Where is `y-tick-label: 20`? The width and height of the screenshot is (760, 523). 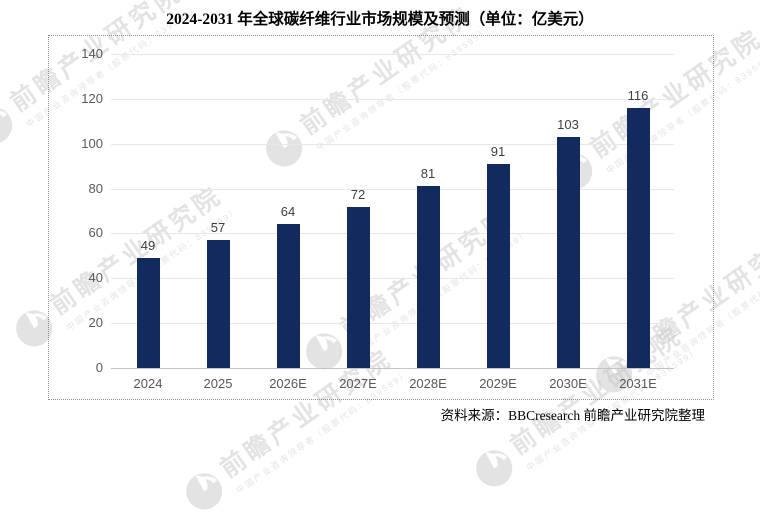
y-tick-label: 20 is located at coordinates (95, 322).